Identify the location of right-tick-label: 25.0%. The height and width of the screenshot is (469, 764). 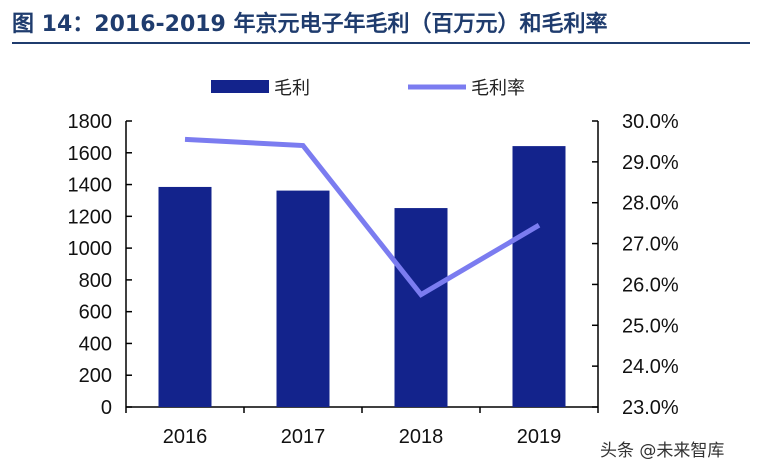
(650, 326).